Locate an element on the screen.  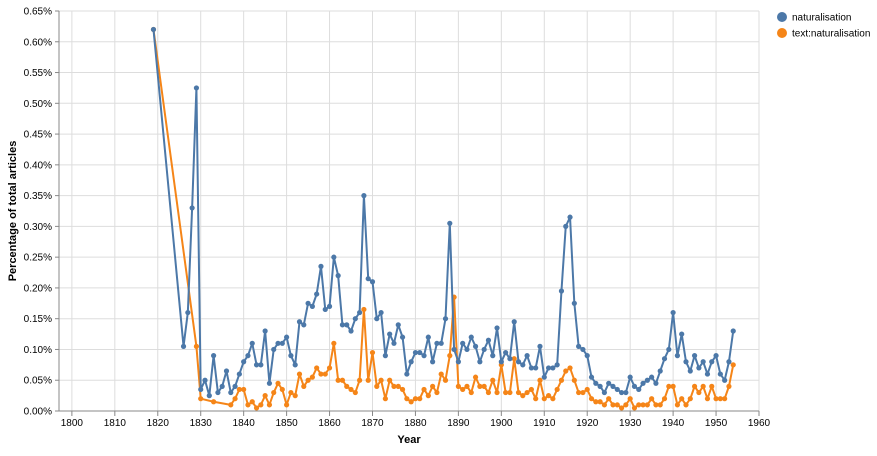
legend-item: text:naturalisation is located at coordinates (823, 34).